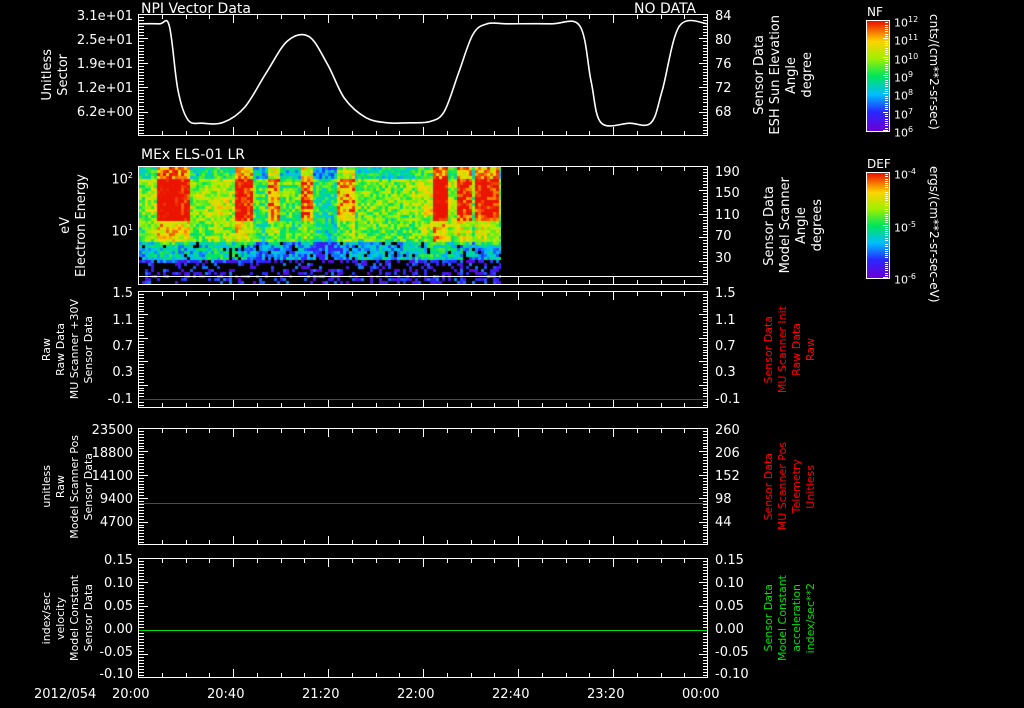 The image size is (1024, 708). I want to click on def-colorbar-gradient, so click(878, 225).